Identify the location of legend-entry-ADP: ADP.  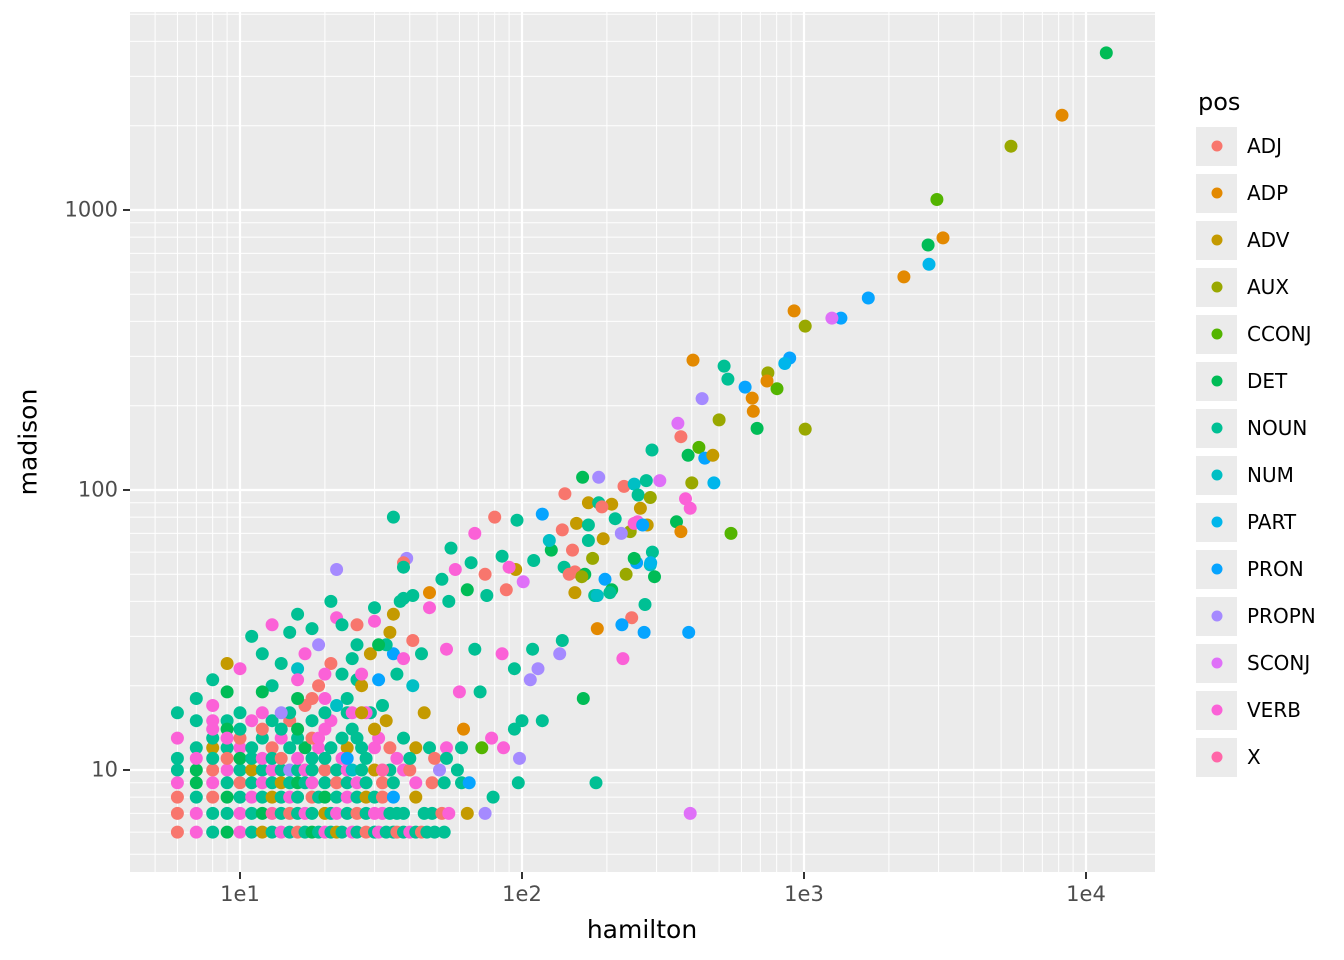
(1256, 193).